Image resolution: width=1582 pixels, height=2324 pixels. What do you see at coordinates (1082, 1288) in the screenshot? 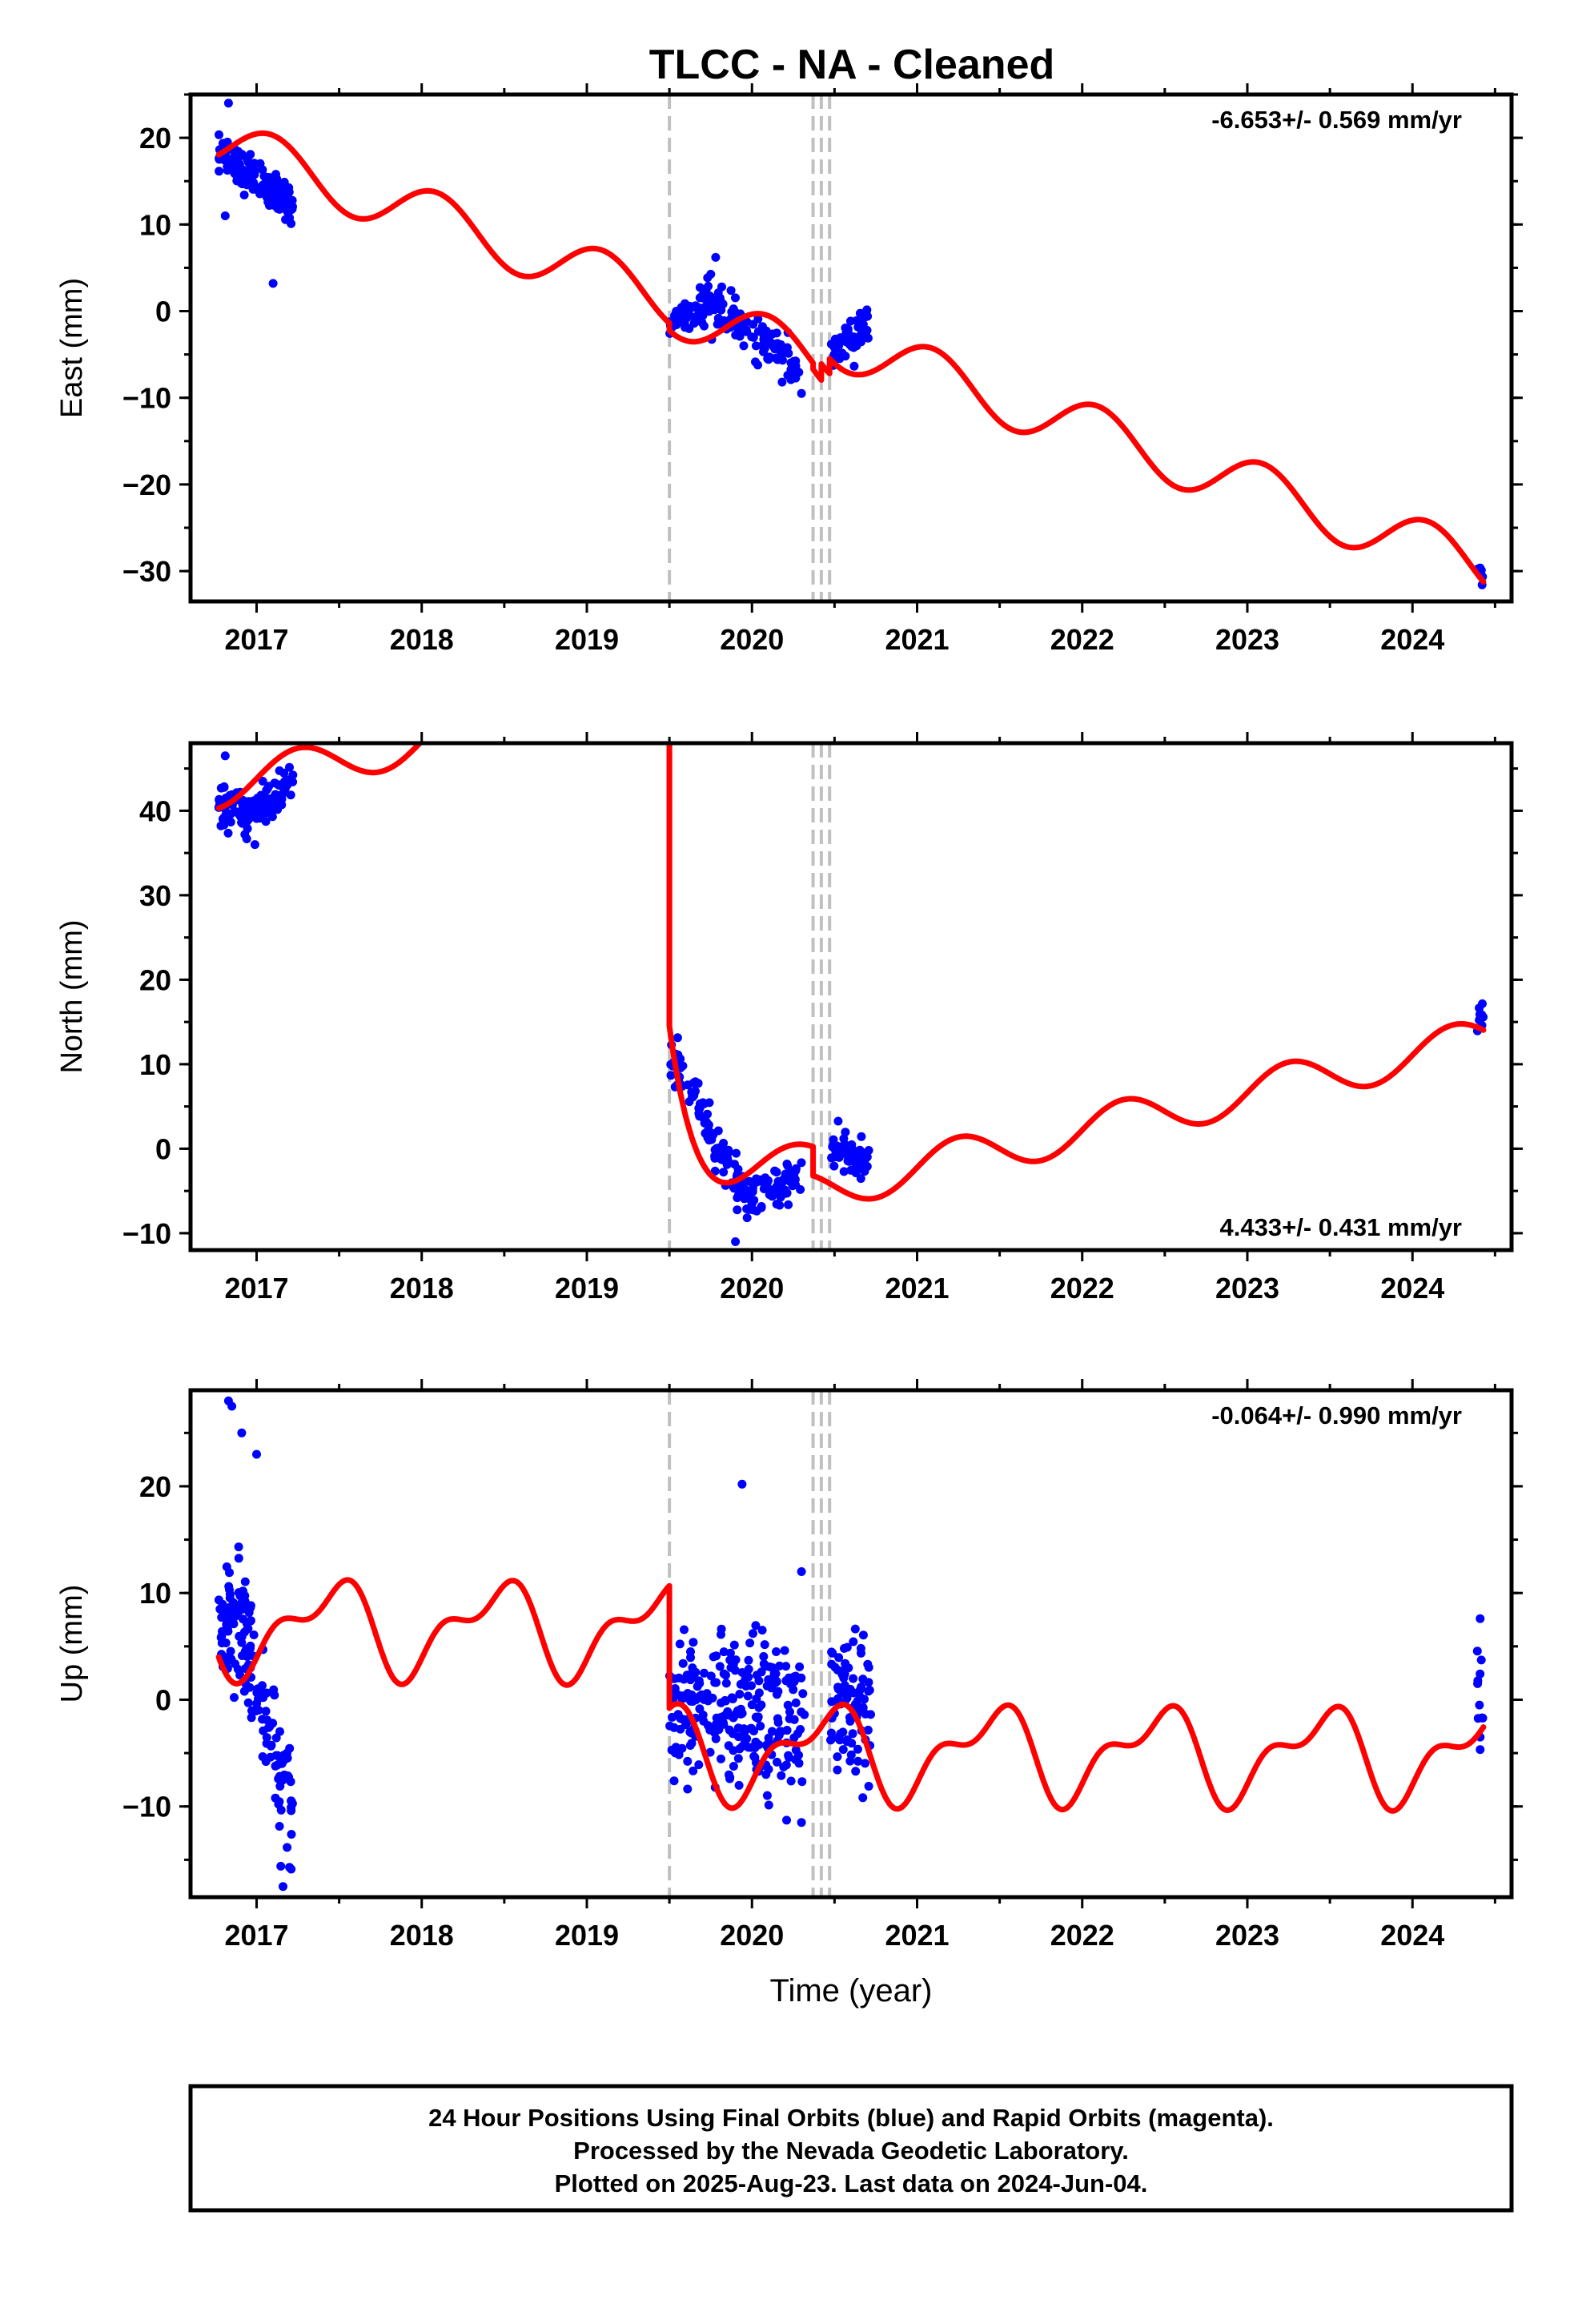
I see `x-tick-label: 2022` at bounding box center [1082, 1288].